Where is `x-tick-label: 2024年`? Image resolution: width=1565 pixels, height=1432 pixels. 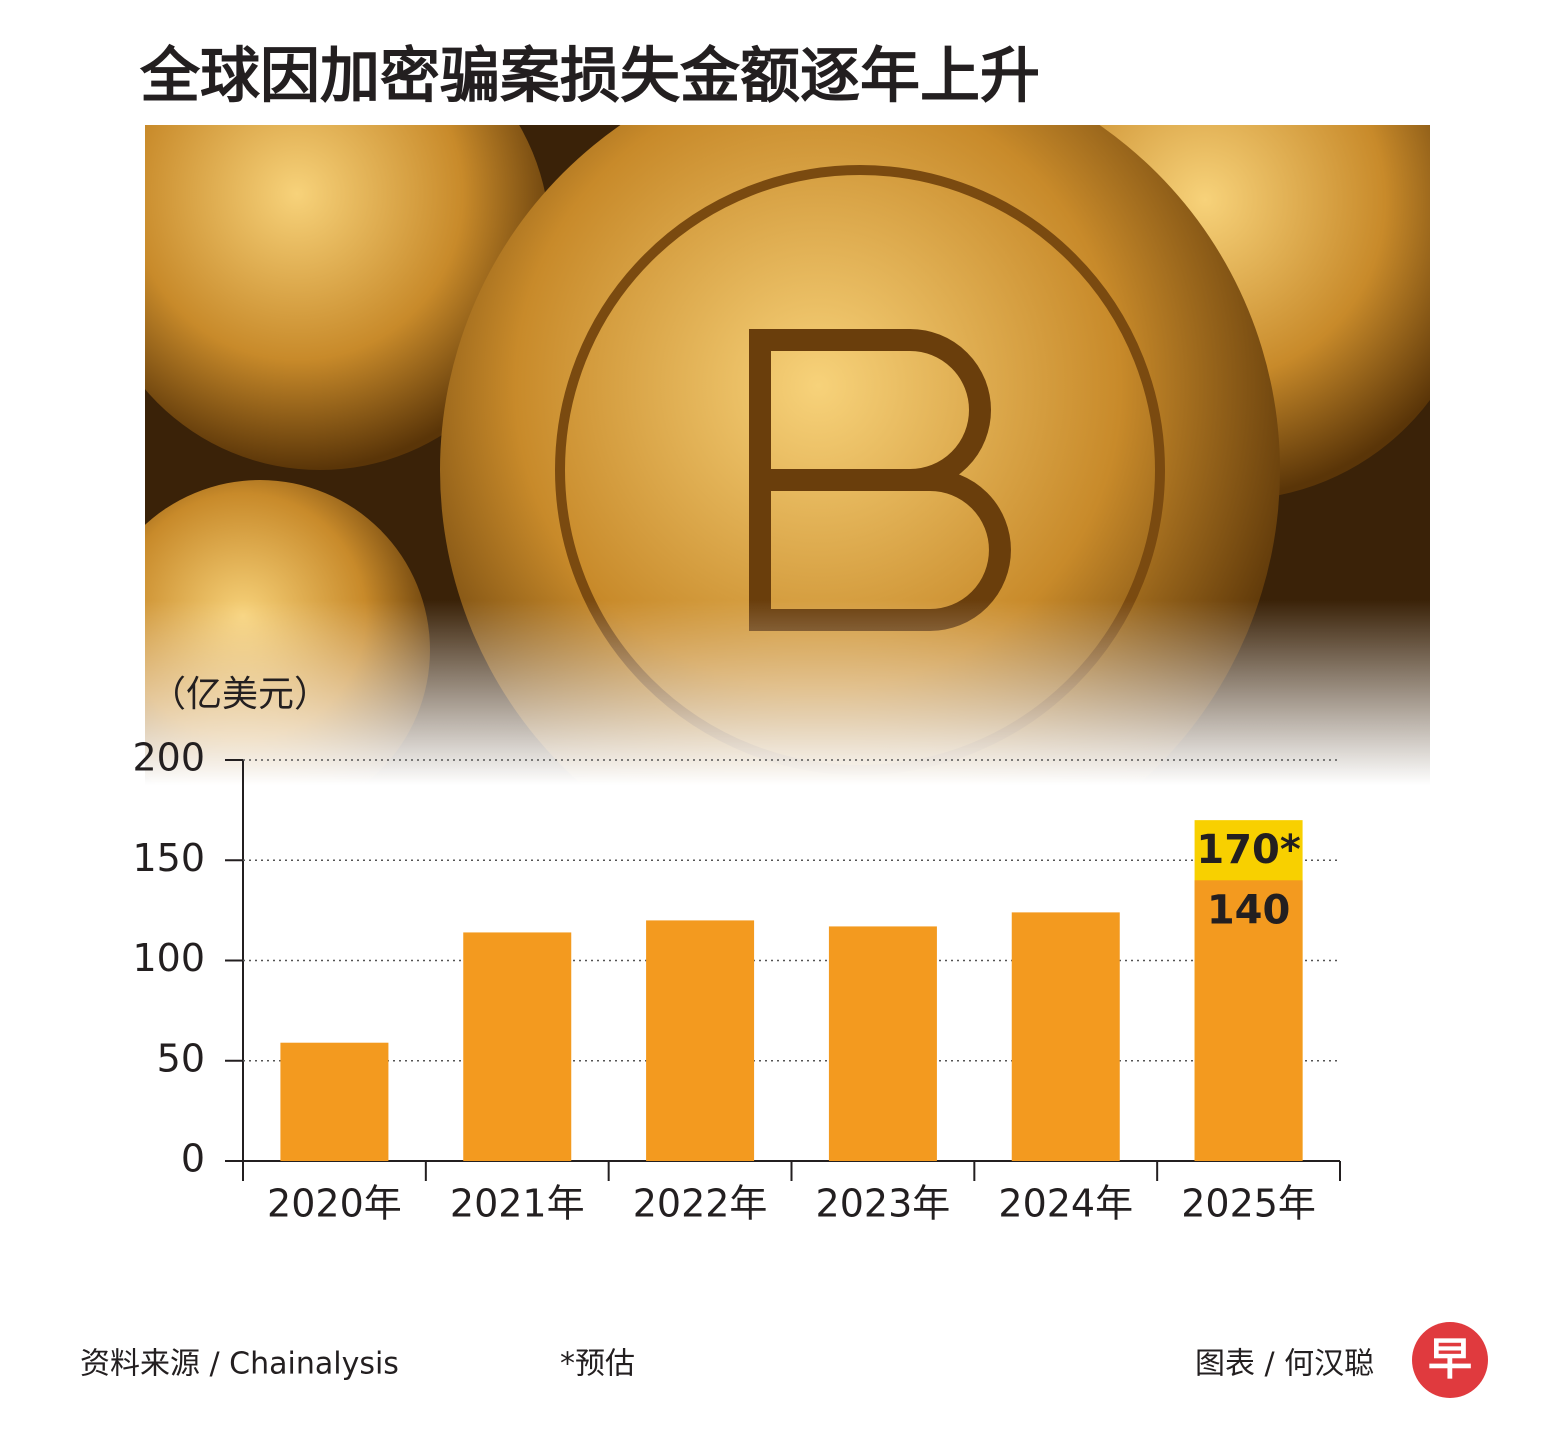
x-tick-label: 2024年 is located at coordinates (1065, 1204).